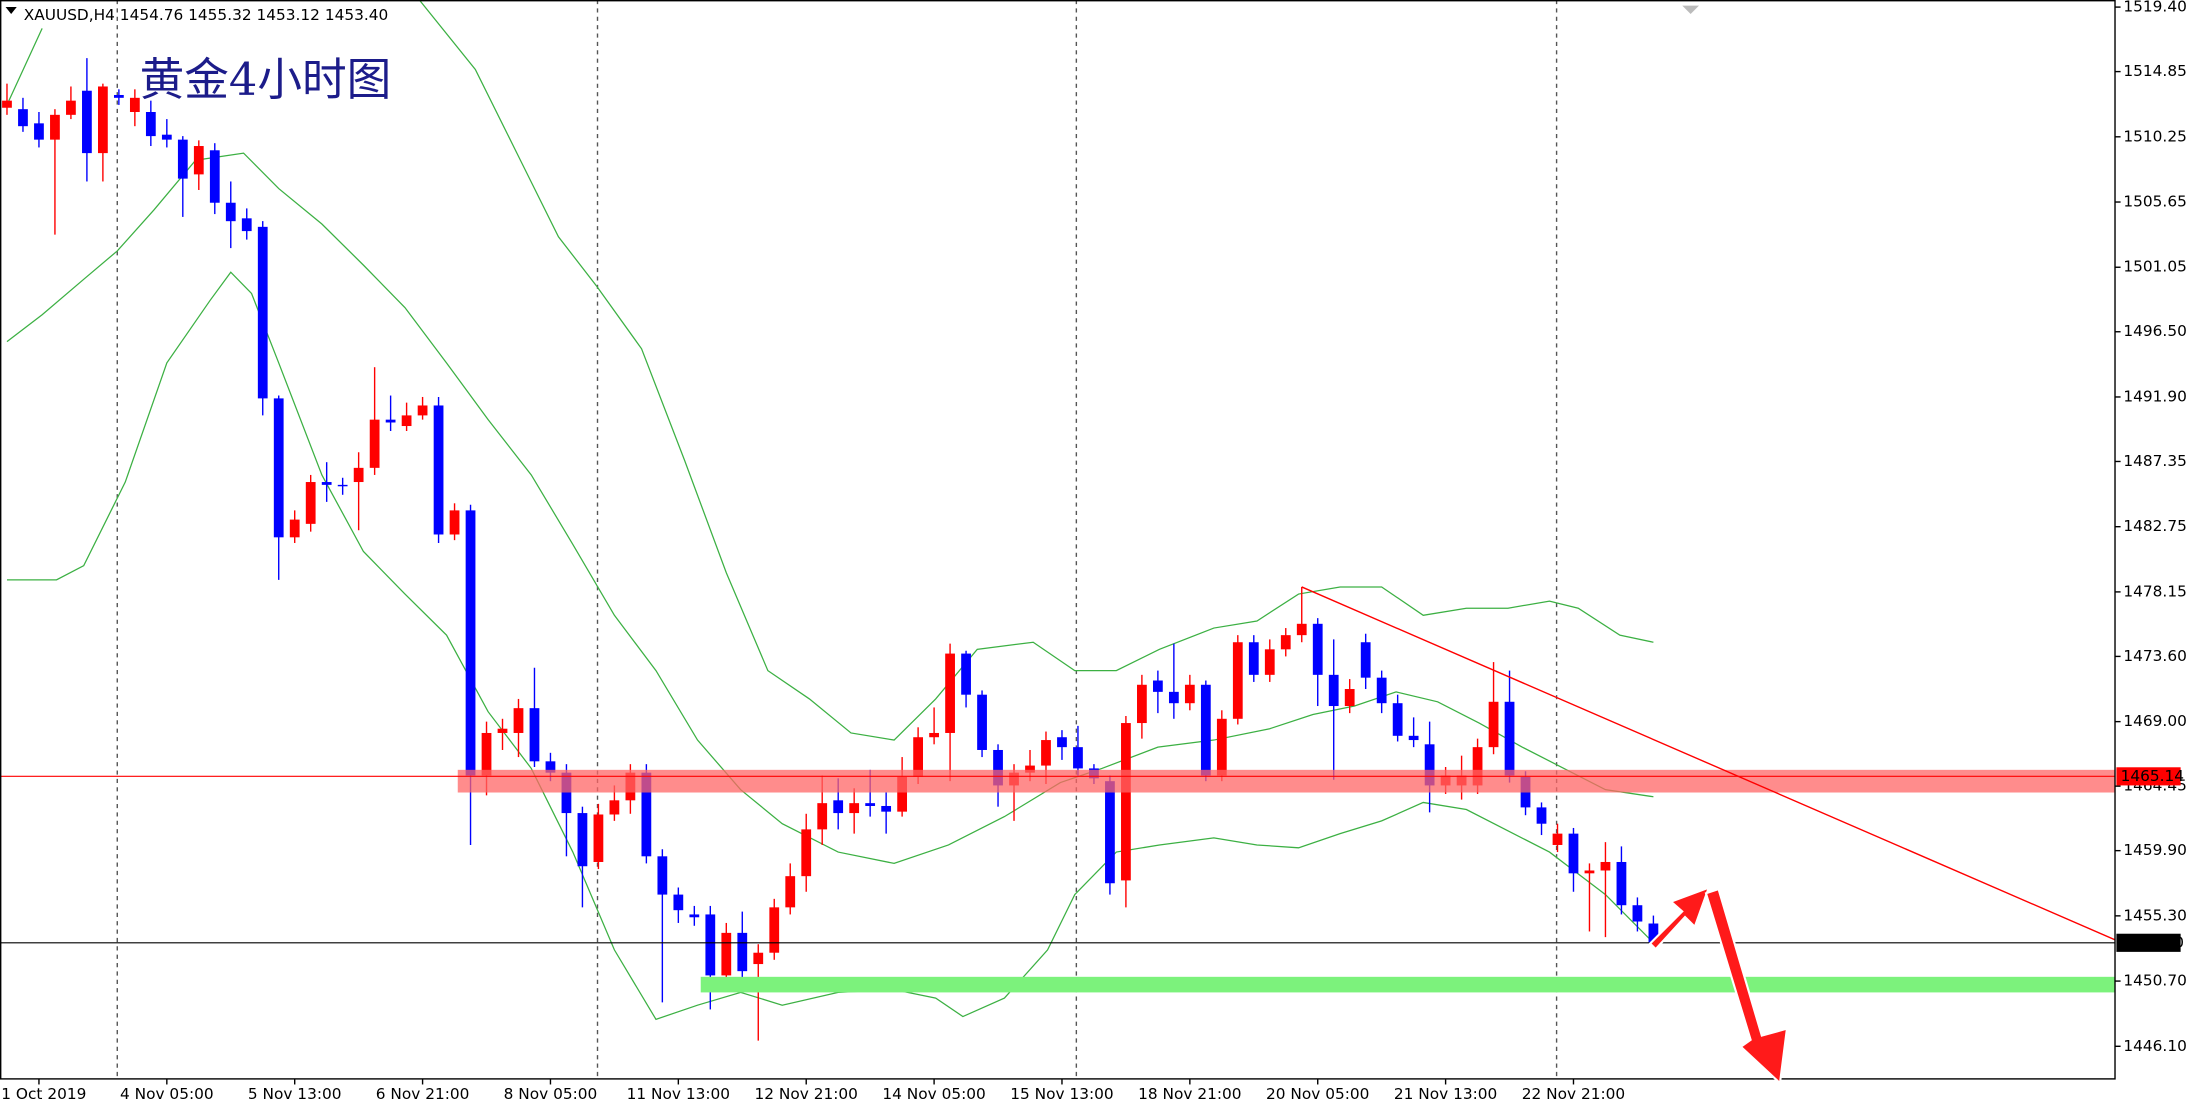 This screenshot has height=1111, width=2189. I want to click on y-tick-label: 1482.75, so click(2154, 526).